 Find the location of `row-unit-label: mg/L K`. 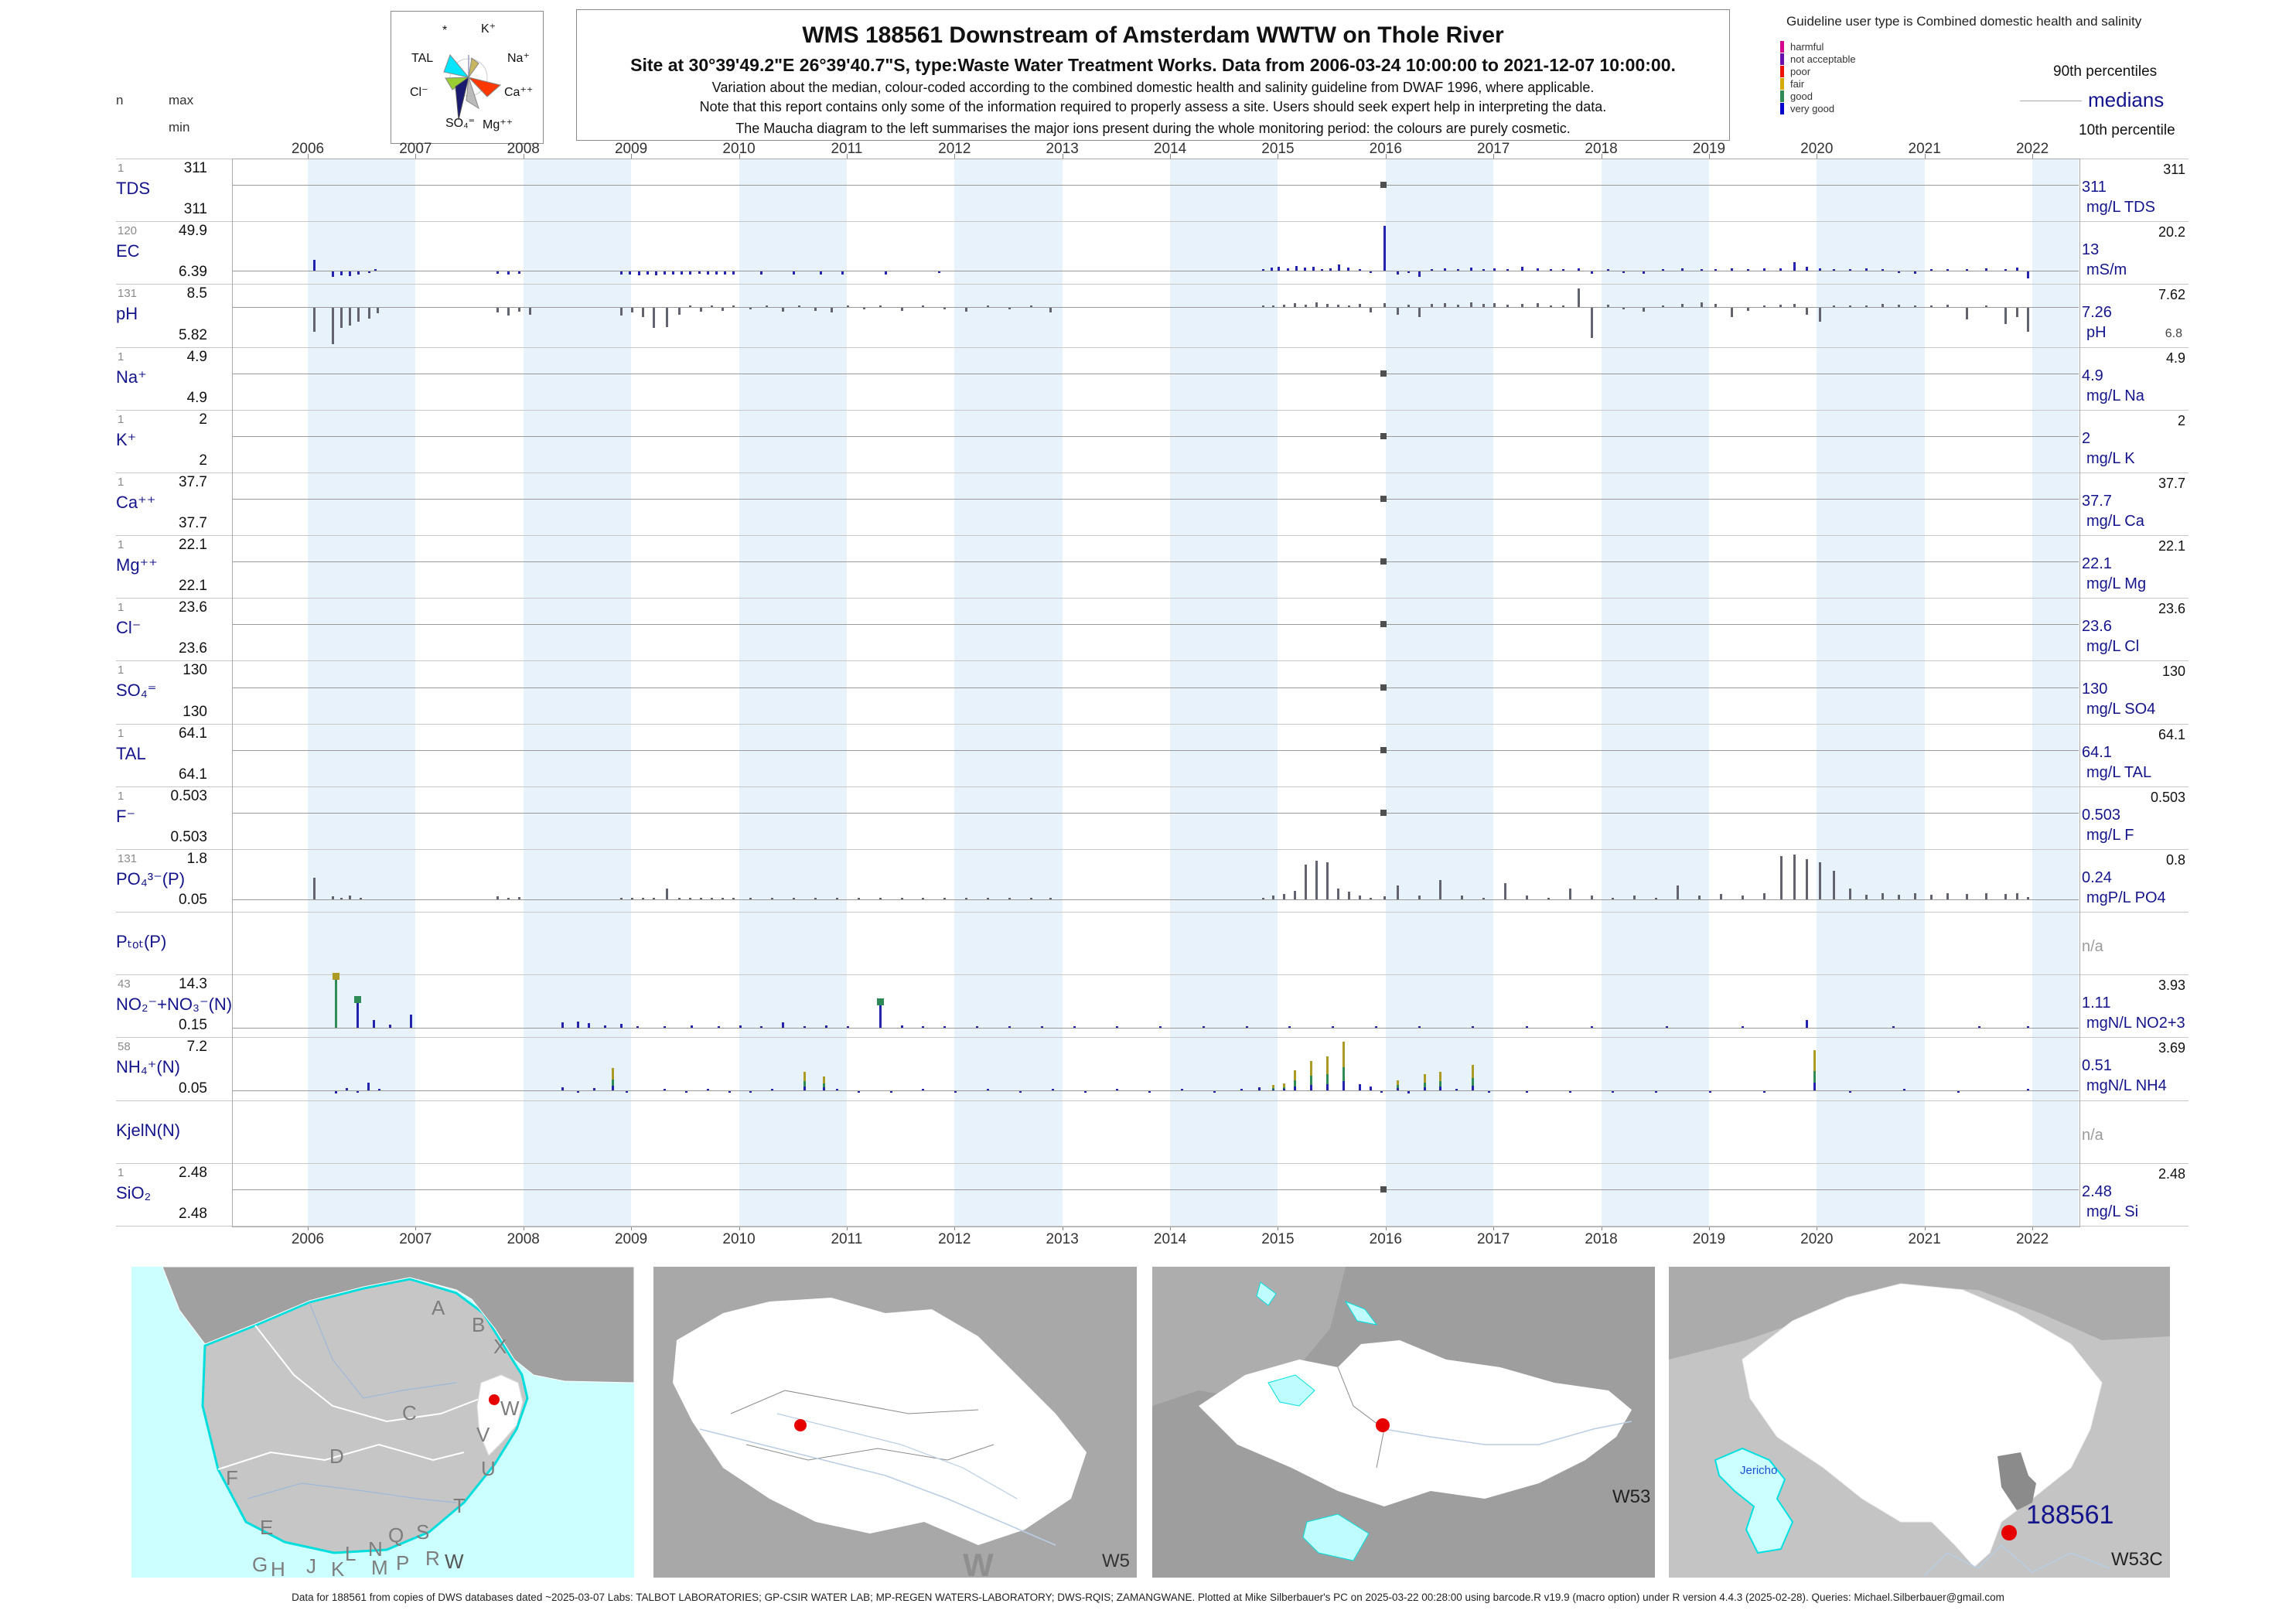

row-unit-label: mg/L K is located at coordinates (2110, 458).